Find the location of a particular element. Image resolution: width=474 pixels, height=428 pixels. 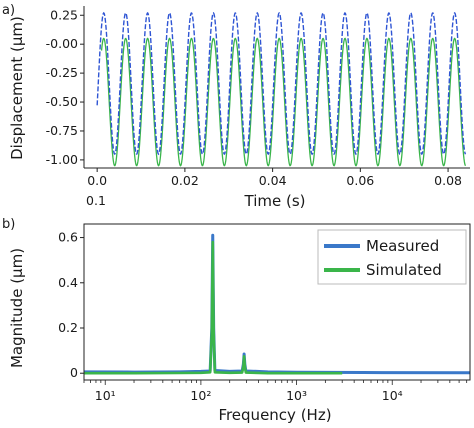

panel-a-x-tick-label: 0.08 is located at coordinates (448, 180).